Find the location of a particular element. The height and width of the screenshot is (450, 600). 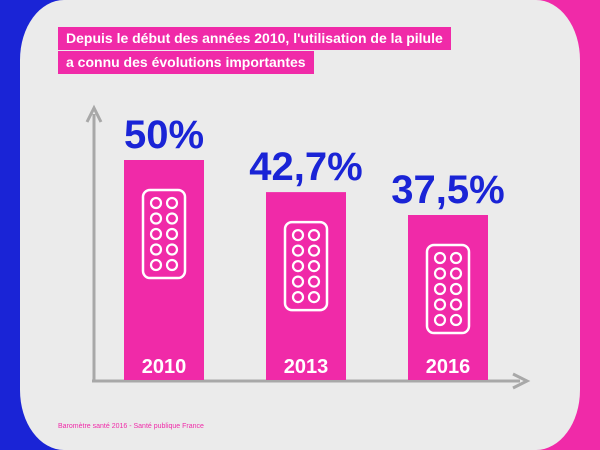

category-label-2013: 2013 is located at coordinates (306, 367).